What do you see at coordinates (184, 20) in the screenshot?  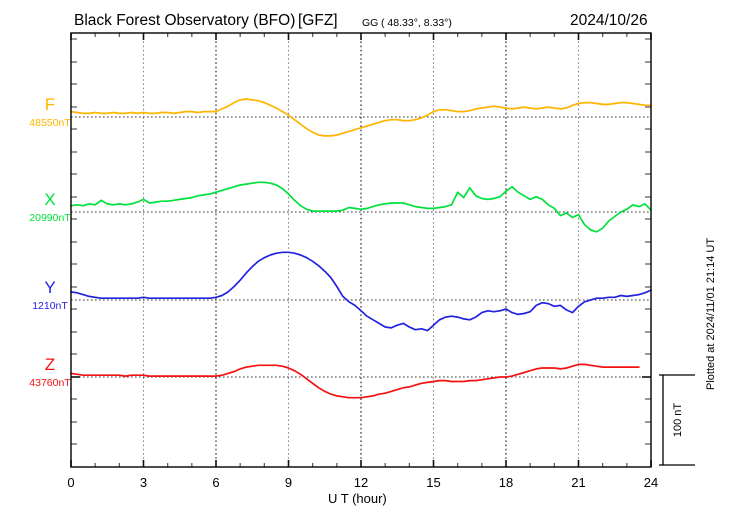 I see `chart-title-observatory: Black Forest Observatory (BFO)` at bounding box center [184, 20].